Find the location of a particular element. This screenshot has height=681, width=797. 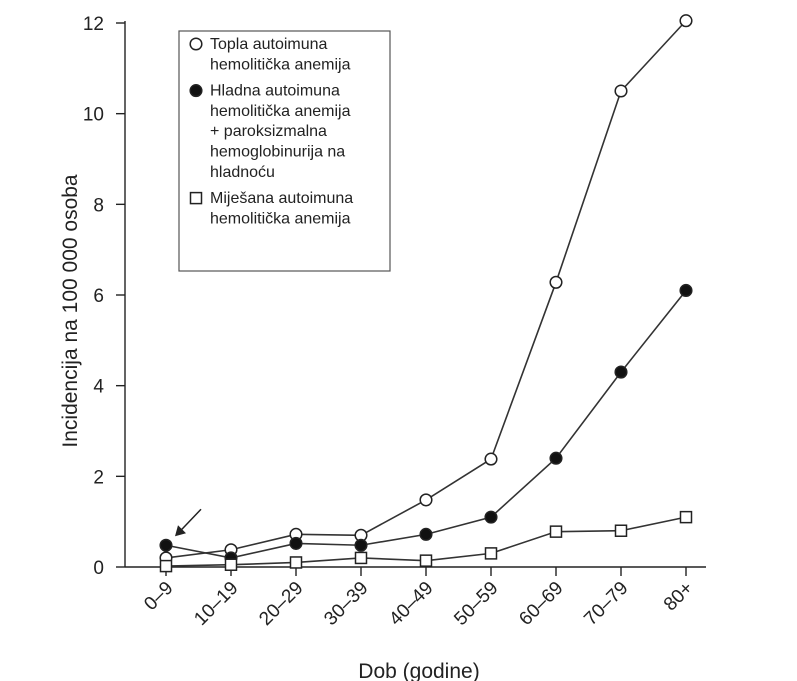

x-tick-label: 50–59 is located at coordinates (476, 604).